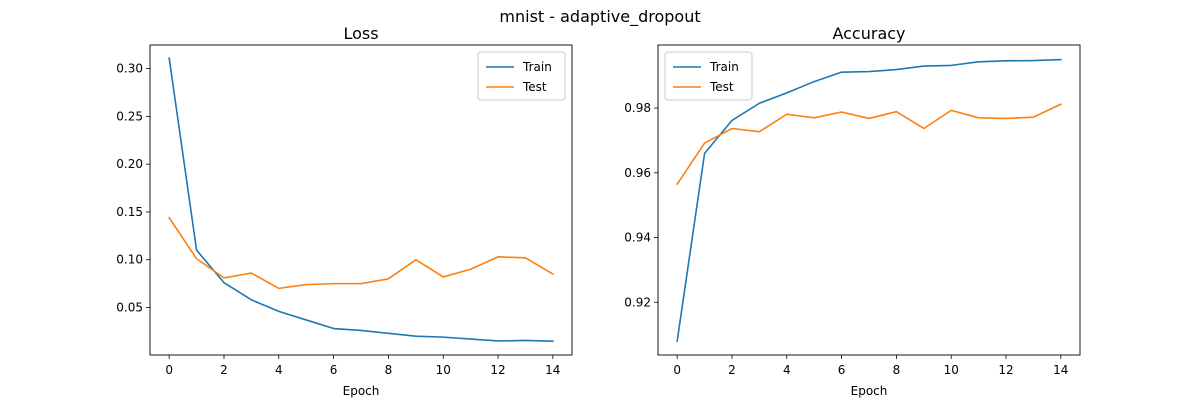  What do you see at coordinates (169, 370) in the screenshot?
I see `loss-x-tick-label: 0` at bounding box center [169, 370].